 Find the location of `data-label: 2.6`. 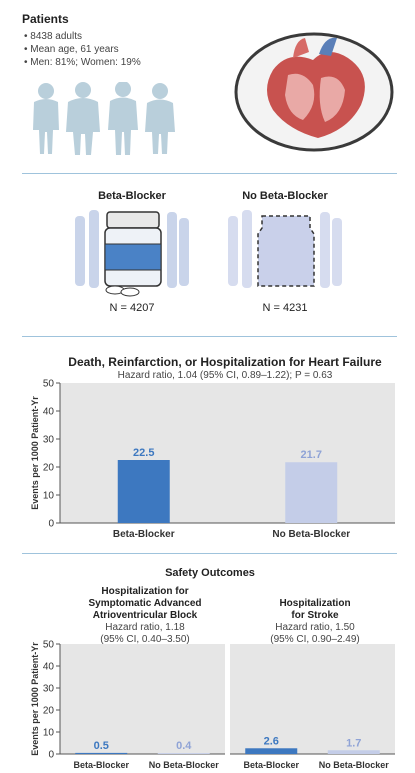

data-label: 2.6 is located at coordinates (271, 741).